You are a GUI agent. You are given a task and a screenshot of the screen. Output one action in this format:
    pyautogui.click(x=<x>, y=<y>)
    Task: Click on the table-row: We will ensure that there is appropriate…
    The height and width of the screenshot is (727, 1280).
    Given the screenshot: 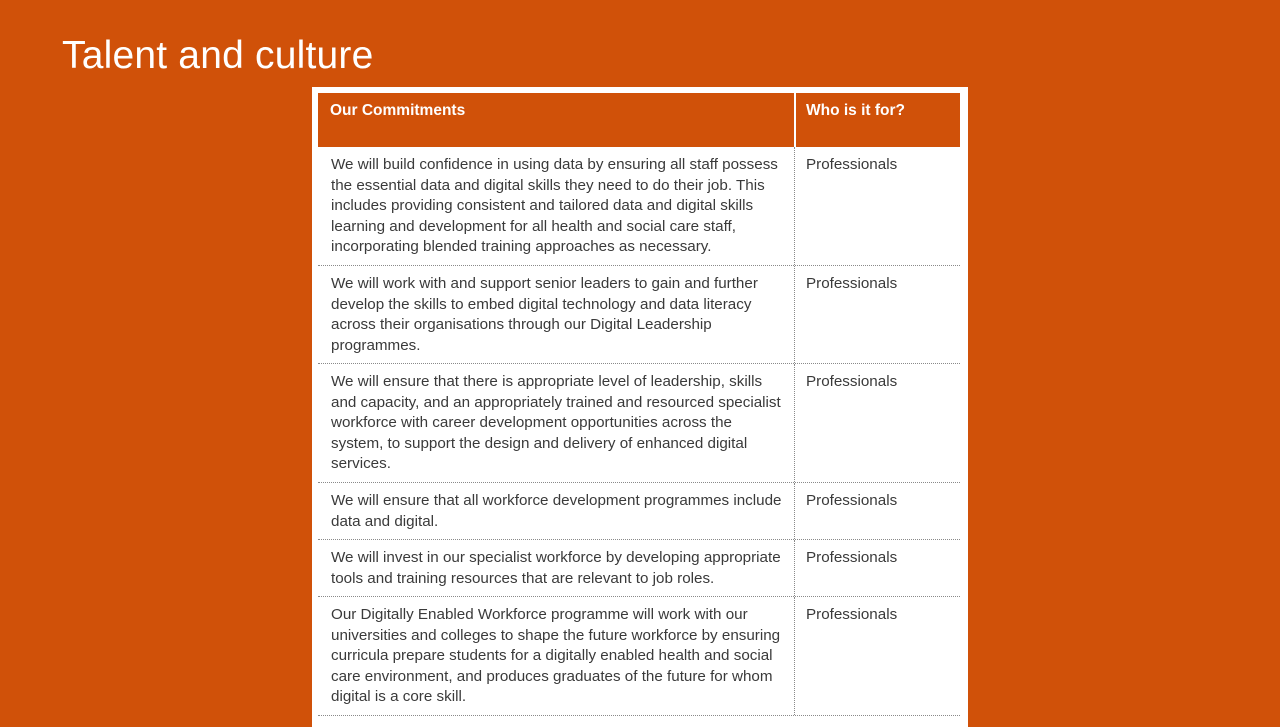 What is the action you would take?
    pyautogui.click(x=639, y=423)
    